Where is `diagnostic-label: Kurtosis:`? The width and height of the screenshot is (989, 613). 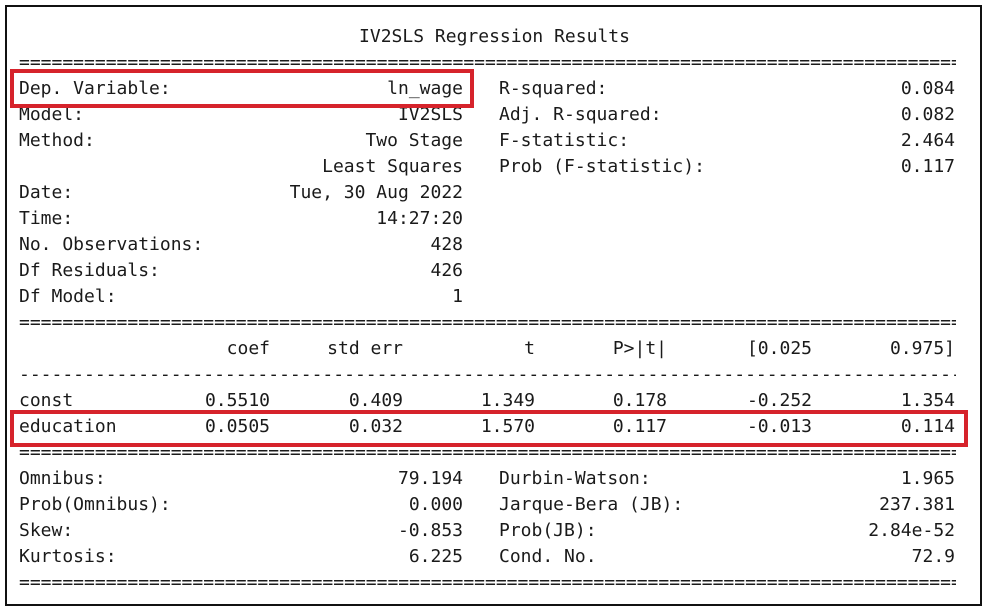
diagnostic-label: Kurtosis: is located at coordinates (68, 556).